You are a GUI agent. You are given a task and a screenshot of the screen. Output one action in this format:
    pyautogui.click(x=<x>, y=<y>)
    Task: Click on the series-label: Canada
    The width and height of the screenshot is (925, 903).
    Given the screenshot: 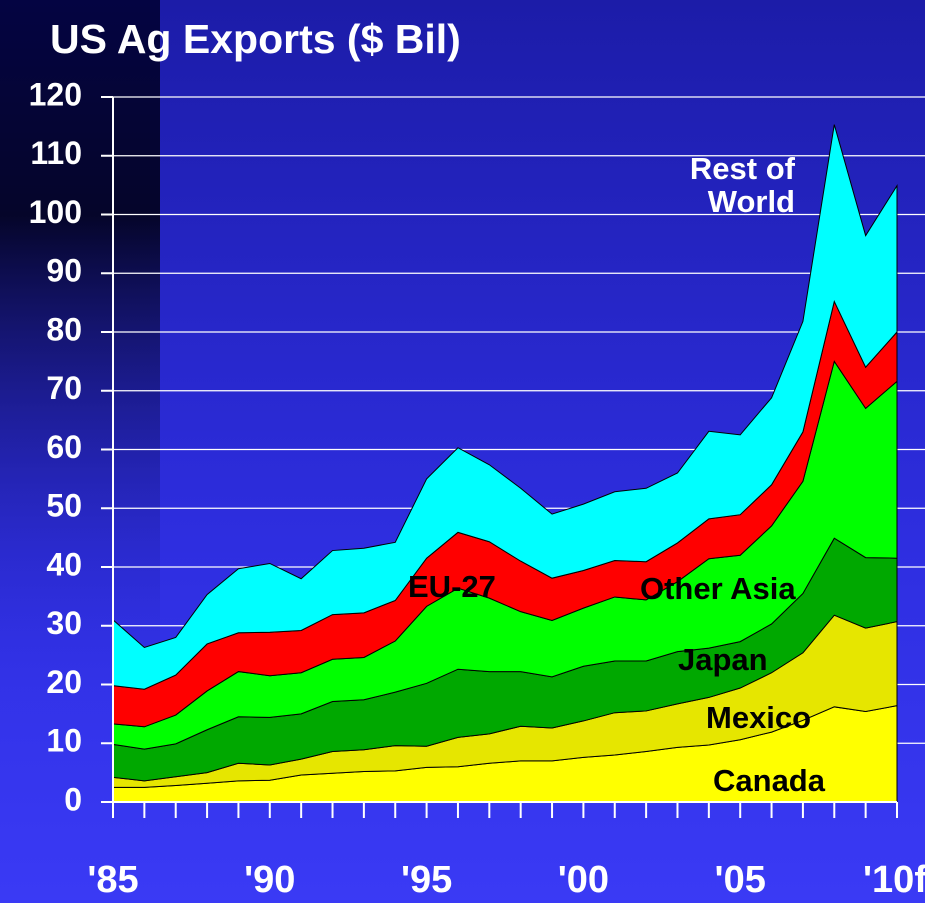 What is the action you would take?
    pyautogui.click(x=769, y=780)
    